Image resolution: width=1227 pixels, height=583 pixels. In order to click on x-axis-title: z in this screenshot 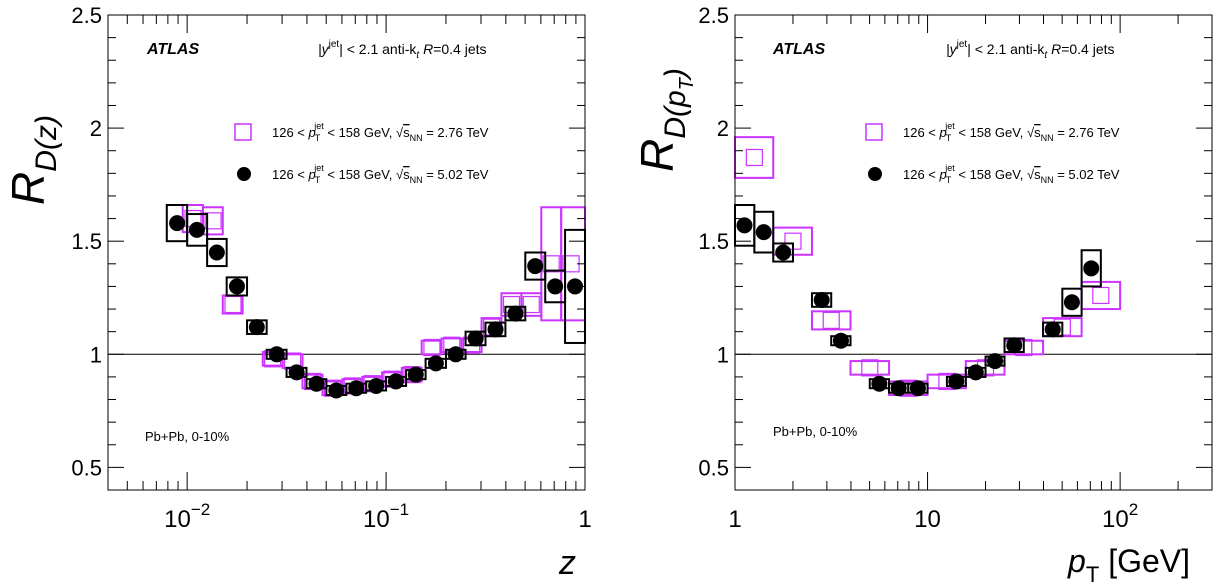, I will do `click(567, 563)`.